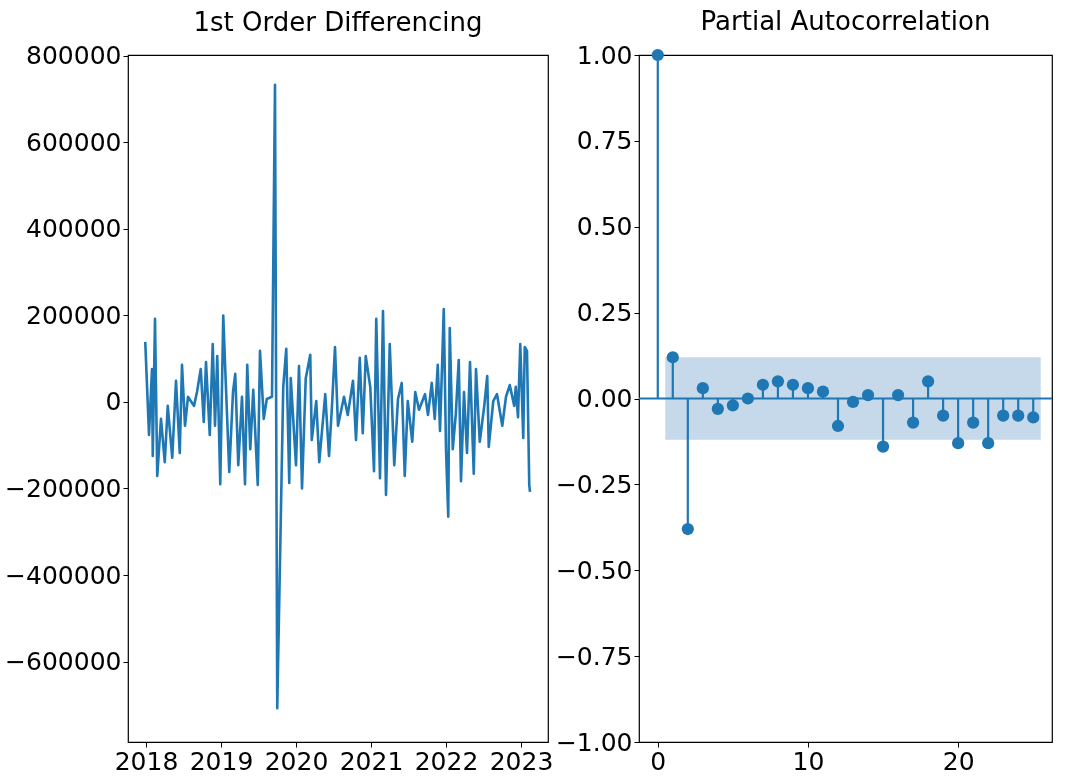  Describe the element at coordinates (604, 55) in the screenshot. I see `y-tick-label: 1.00` at that location.